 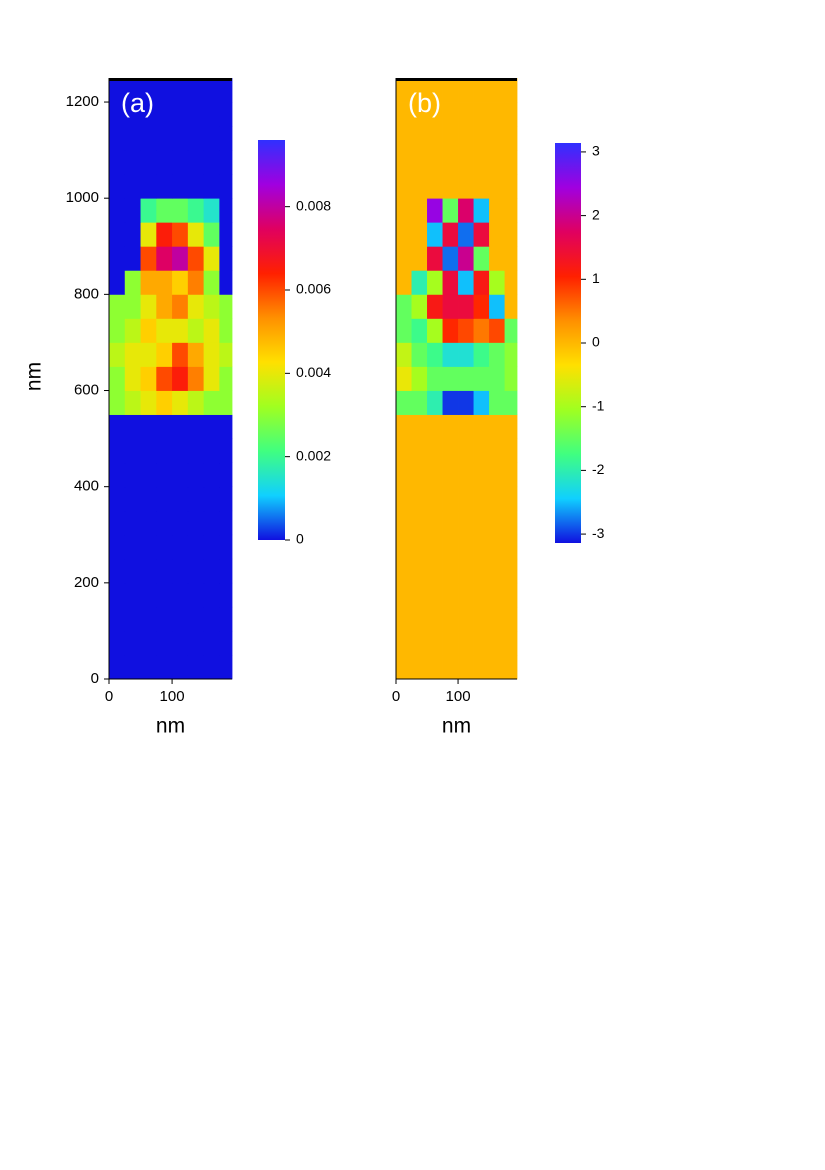 I want to click on colorbar, so click(x=568, y=343).